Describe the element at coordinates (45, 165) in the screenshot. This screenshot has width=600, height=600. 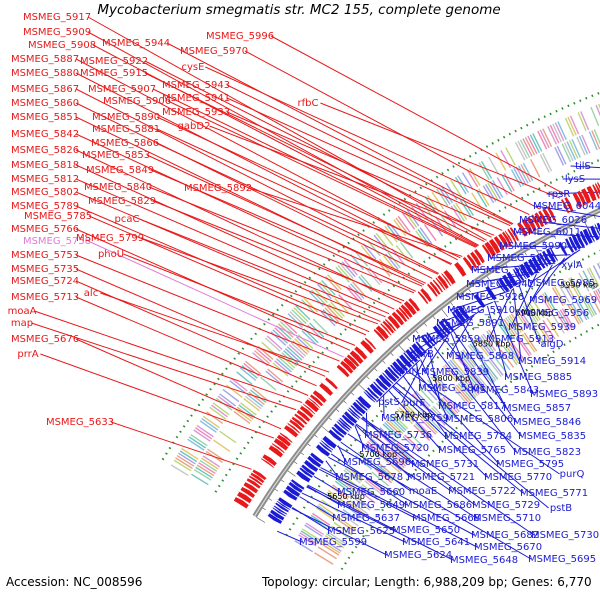
I see `forward-gene-label: MSMEG_5818` at that location.